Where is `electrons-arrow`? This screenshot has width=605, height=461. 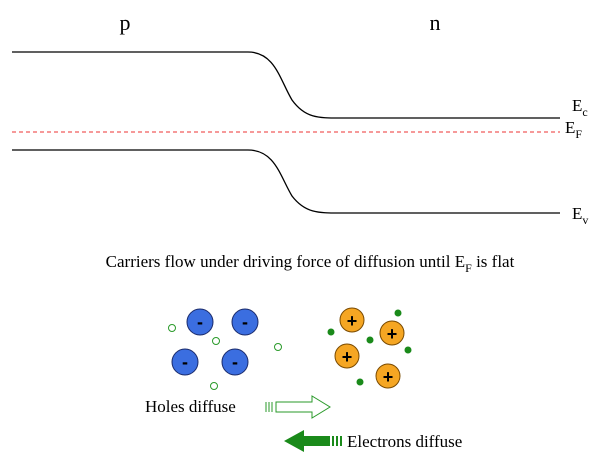
electrons-arrow is located at coordinates (313, 441).